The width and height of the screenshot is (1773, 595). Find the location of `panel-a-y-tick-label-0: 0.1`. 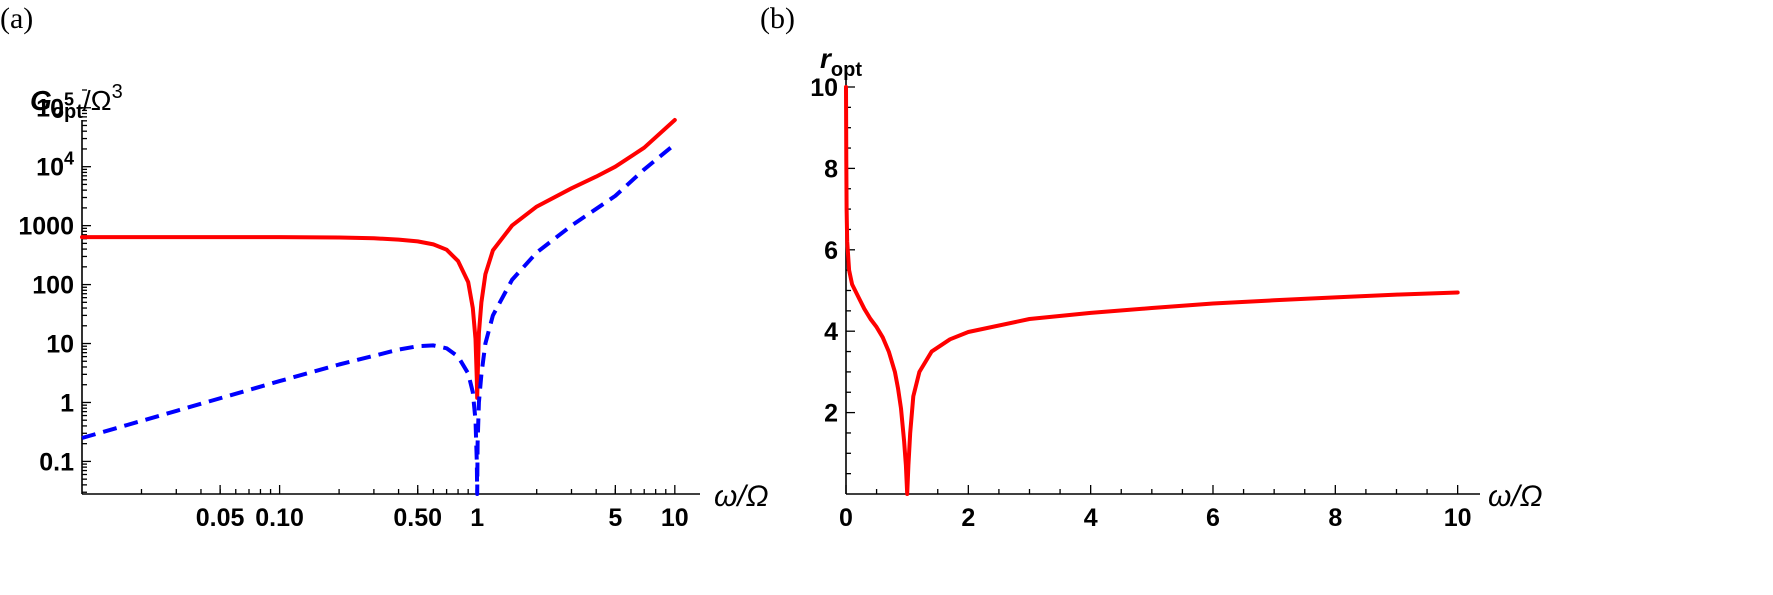

panel-a-y-tick-label-0: 0.1 is located at coordinates (56, 462).